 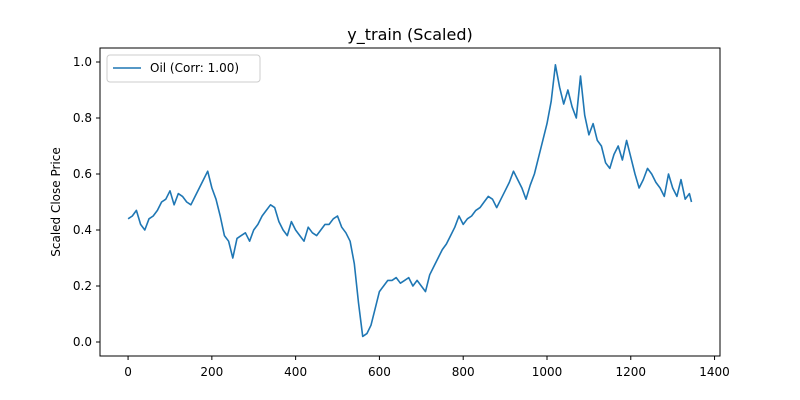 What do you see at coordinates (82, 174) in the screenshot?
I see `y-tick-label: 0.6` at bounding box center [82, 174].